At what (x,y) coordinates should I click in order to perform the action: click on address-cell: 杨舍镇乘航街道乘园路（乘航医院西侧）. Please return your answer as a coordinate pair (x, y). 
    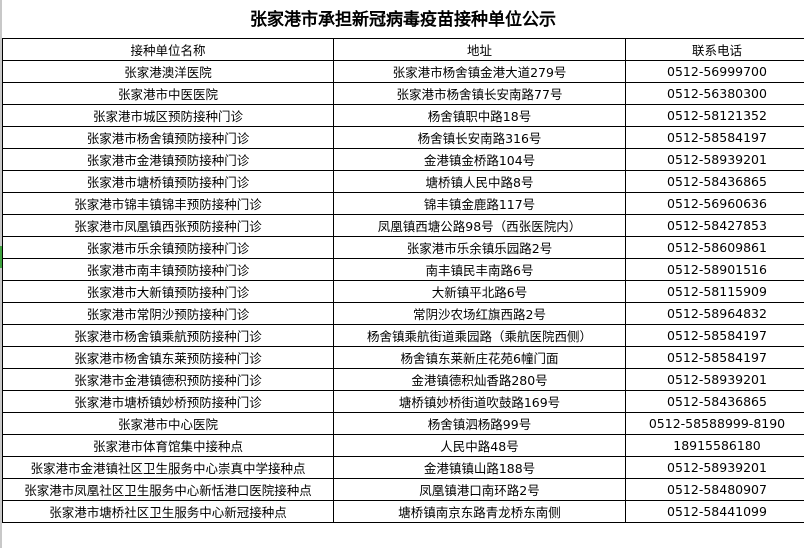
    Looking at the image, I should click on (479, 335).